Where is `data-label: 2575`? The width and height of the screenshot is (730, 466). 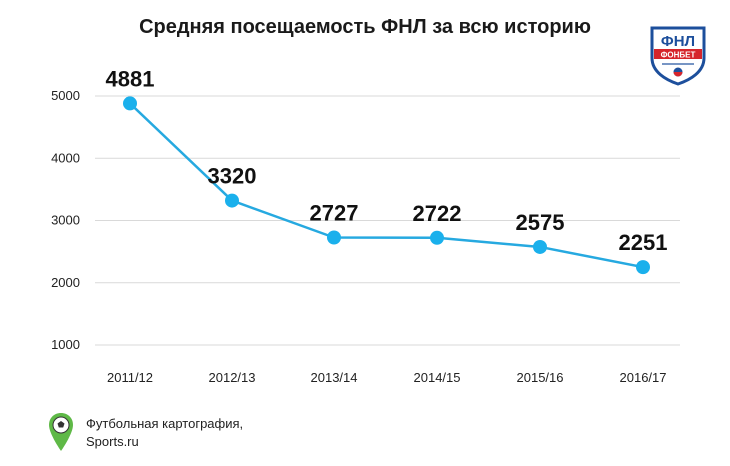
data-label: 2575 is located at coordinates (540, 222).